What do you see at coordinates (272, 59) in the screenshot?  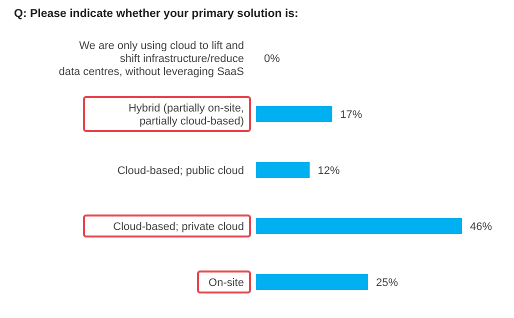 I see `data-label: 0%` at bounding box center [272, 59].